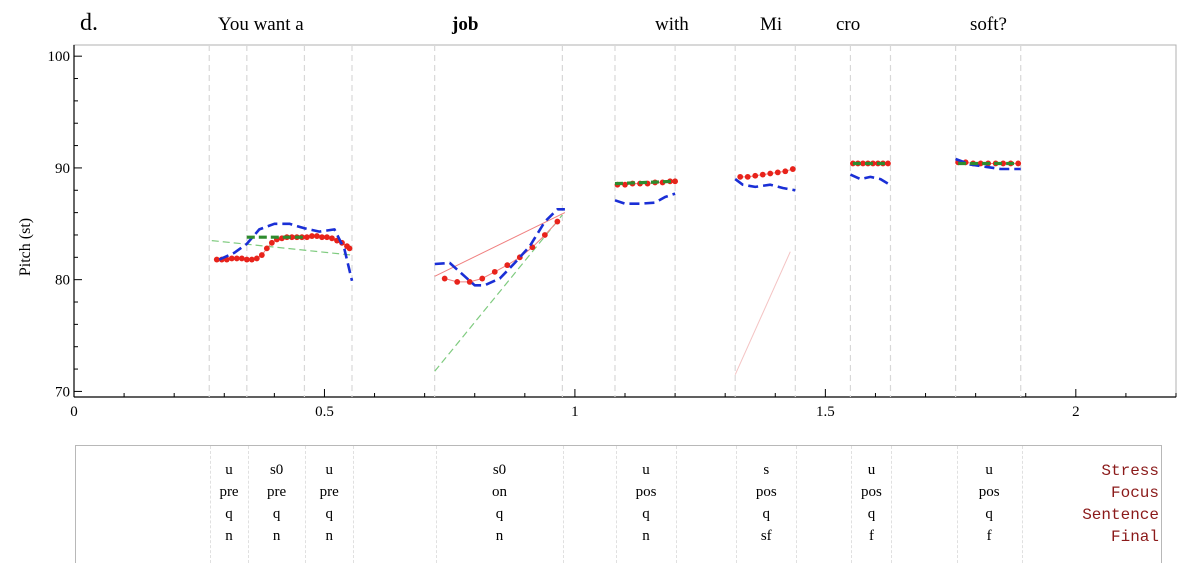  Describe the element at coordinates (324, 412) in the screenshot. I see `x-tick-label: 0.5` at that location.